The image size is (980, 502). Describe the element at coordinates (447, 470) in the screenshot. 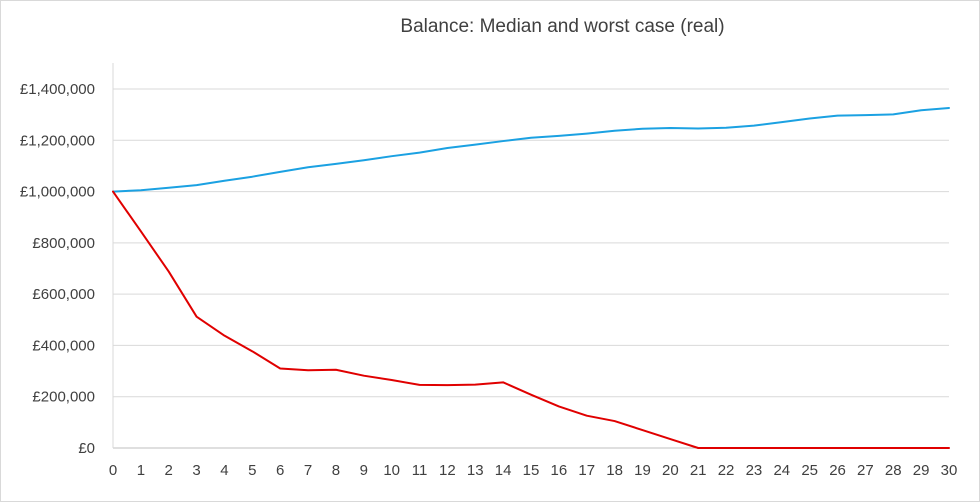

I see `x-tick-label: 12` at that location.